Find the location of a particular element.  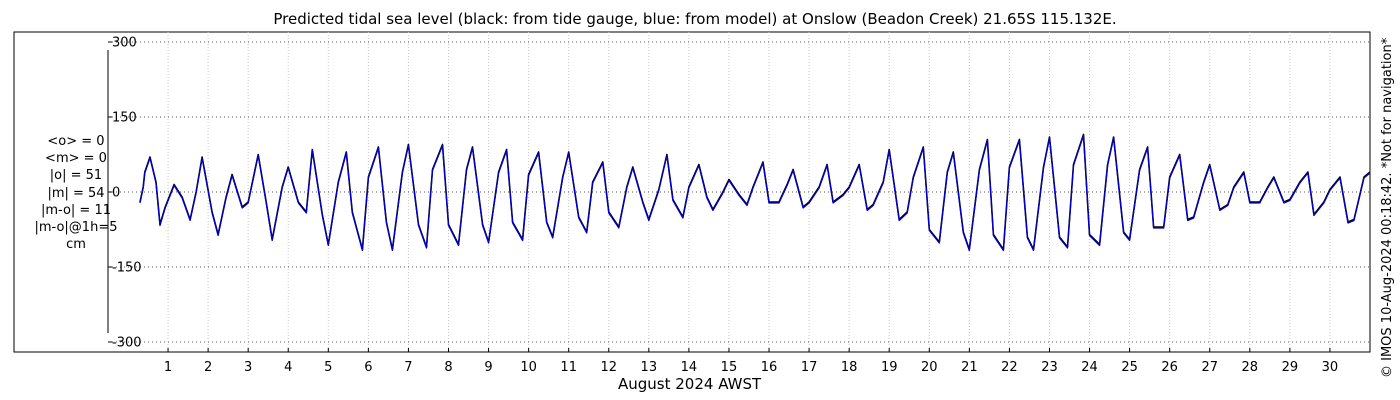

x-tick-label: 29 is located at coordinates (1290, 367).